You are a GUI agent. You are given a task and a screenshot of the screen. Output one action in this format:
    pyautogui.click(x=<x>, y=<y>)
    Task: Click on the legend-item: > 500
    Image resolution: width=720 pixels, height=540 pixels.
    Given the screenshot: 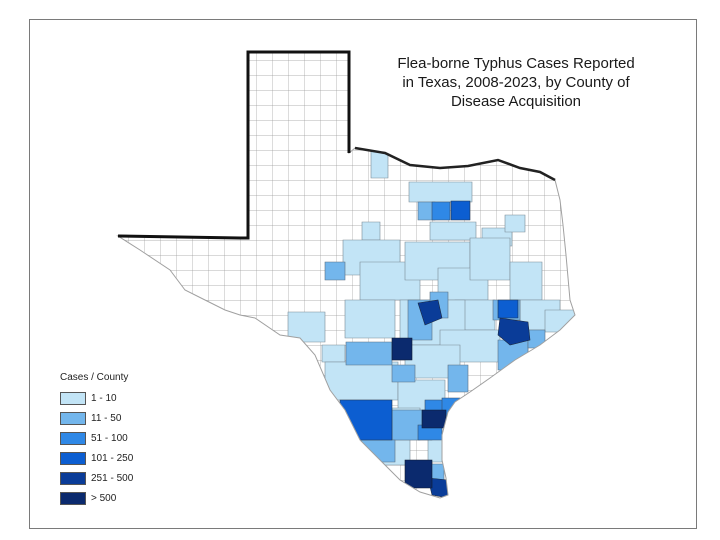 What is the action you would take?
    pyautogui.click(x=120, y=498)
    